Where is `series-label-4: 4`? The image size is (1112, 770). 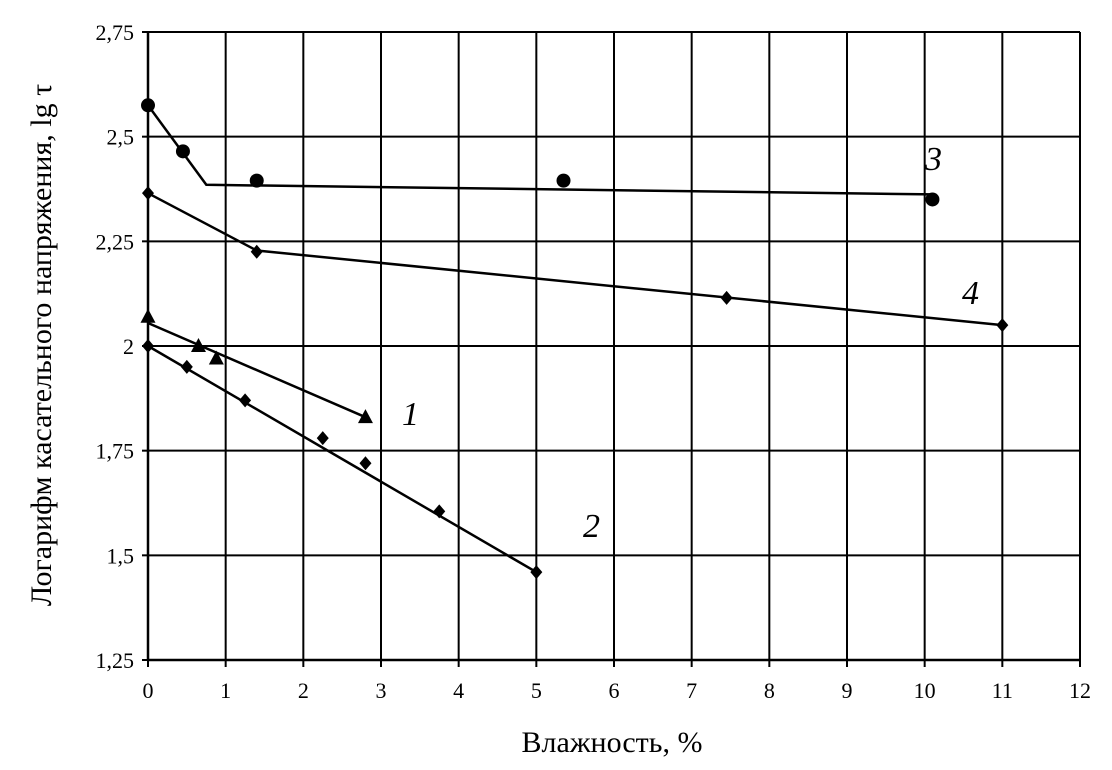 series-label-4: 4 is located at coordinates (970, 293).